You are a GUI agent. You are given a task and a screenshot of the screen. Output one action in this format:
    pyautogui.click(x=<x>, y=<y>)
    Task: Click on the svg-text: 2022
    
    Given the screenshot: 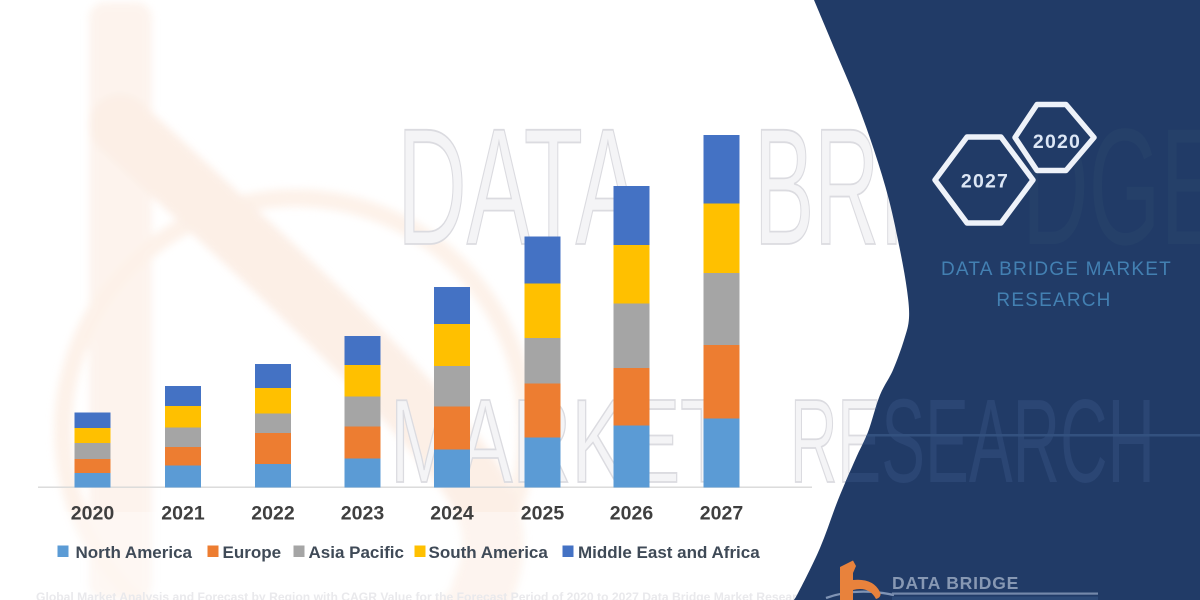 What is the action you would take?
    pyautogui.click(x=273, y=514)
    